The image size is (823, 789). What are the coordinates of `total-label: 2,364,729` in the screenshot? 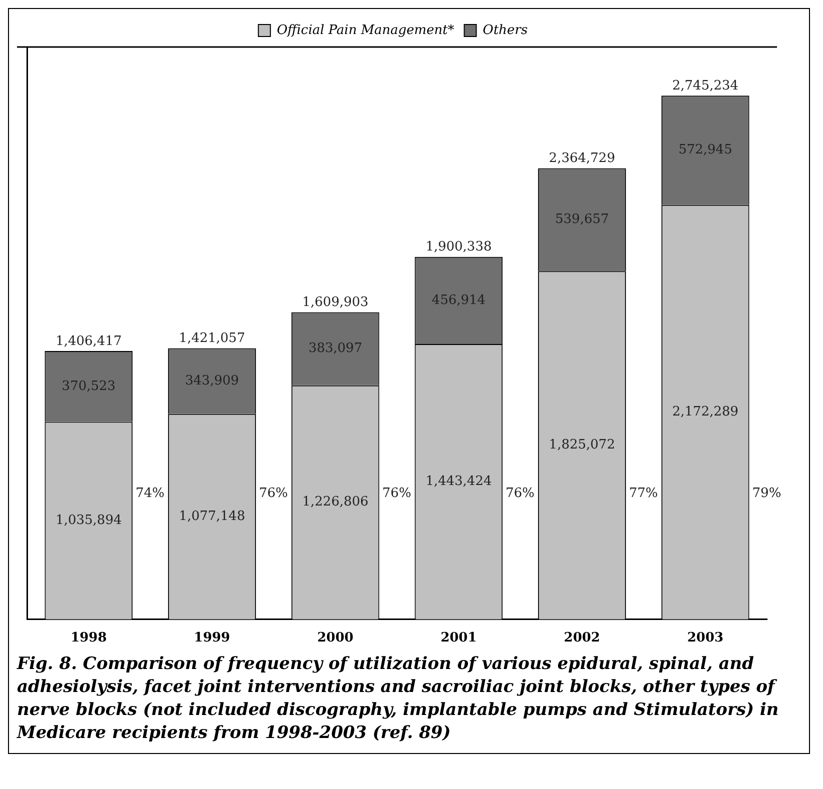 It's located at (582, 158).